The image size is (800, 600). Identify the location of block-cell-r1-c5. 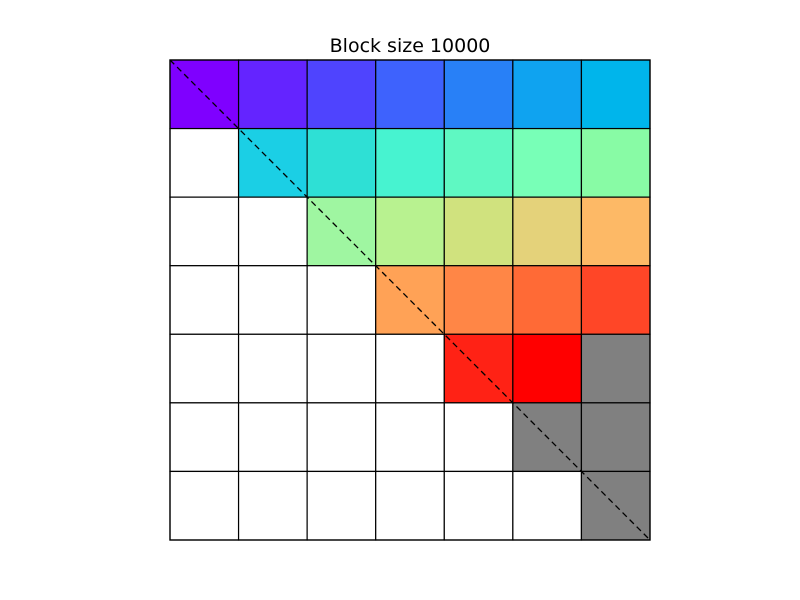
(547, 162).